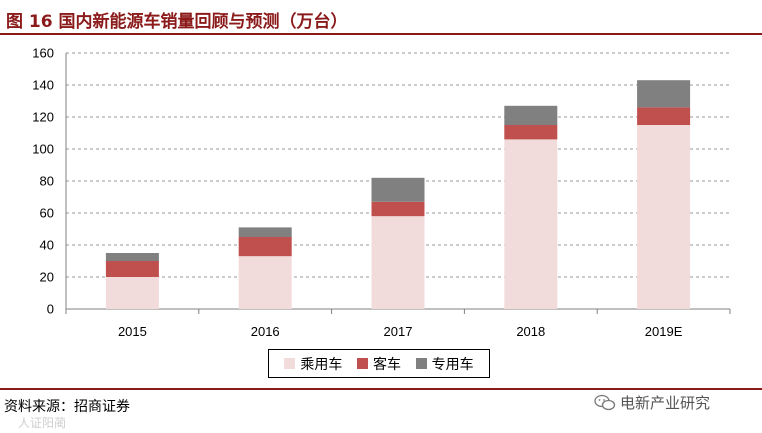 The image size is (762, 433). What do you see at coordinates (452, 364) in the screenshot?
I see `legend-label-special: 专用车` at bounding box center [452, 364].